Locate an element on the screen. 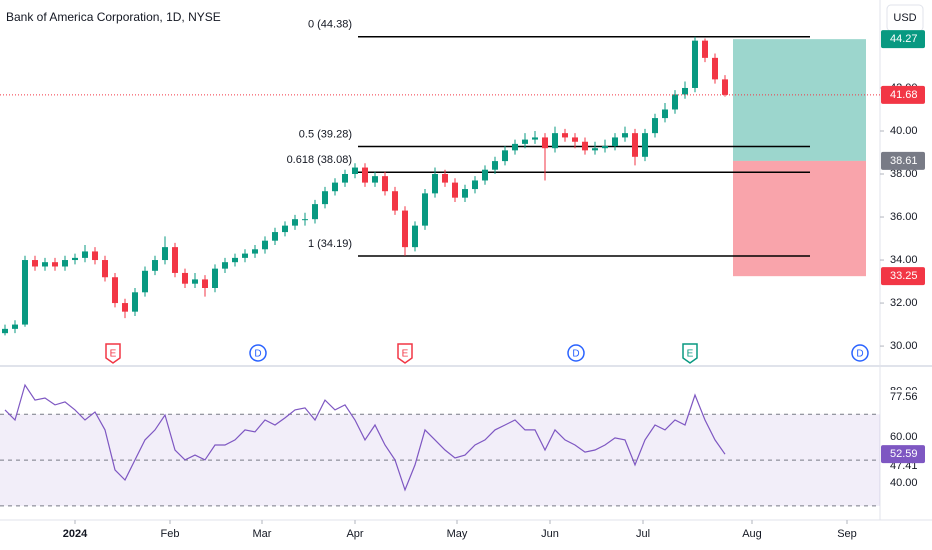  fib-label: 0.618 (38.08) is located at coordinates (319, 160).